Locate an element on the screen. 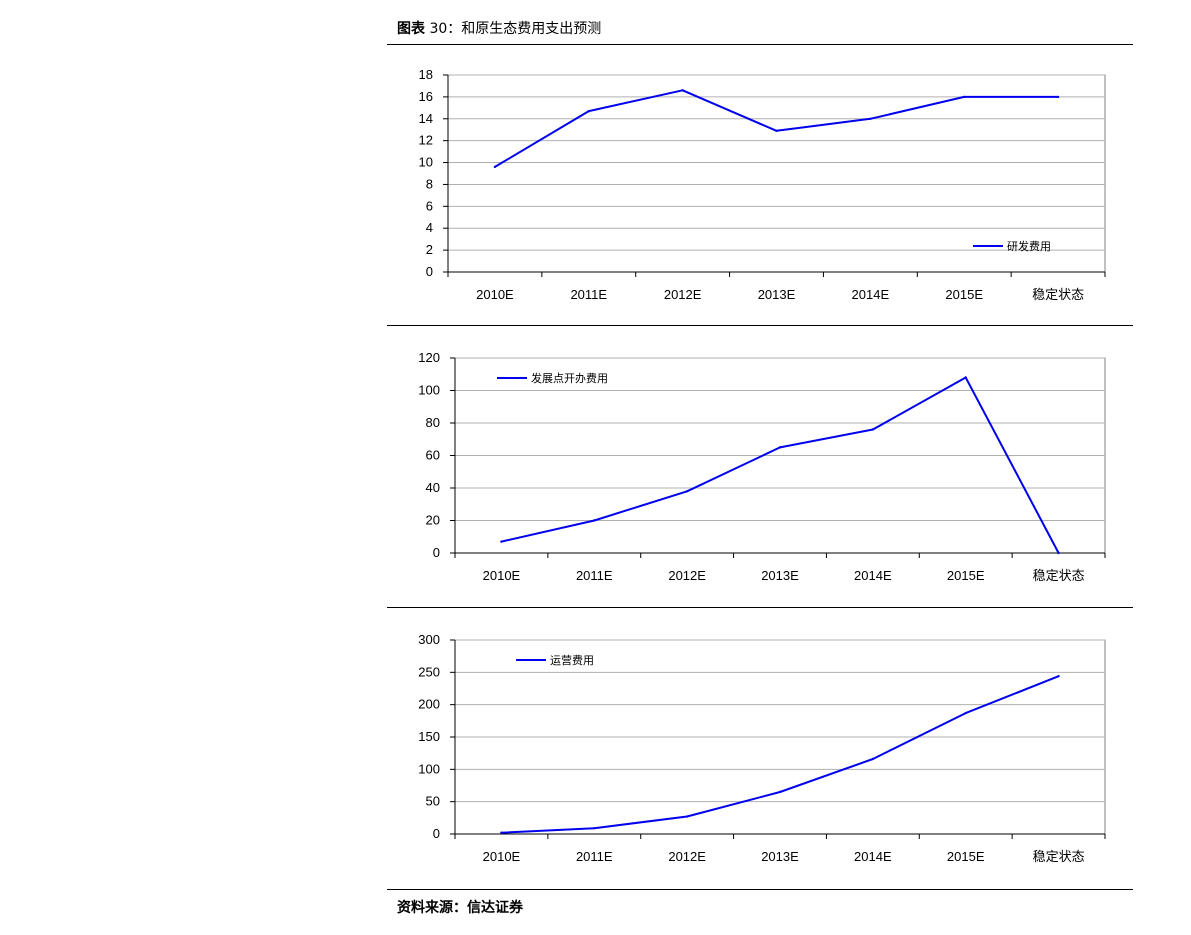 The width and height of the screenshot is (1191, 935). y-tick-label: 20 is located at coordinates (433, 520).